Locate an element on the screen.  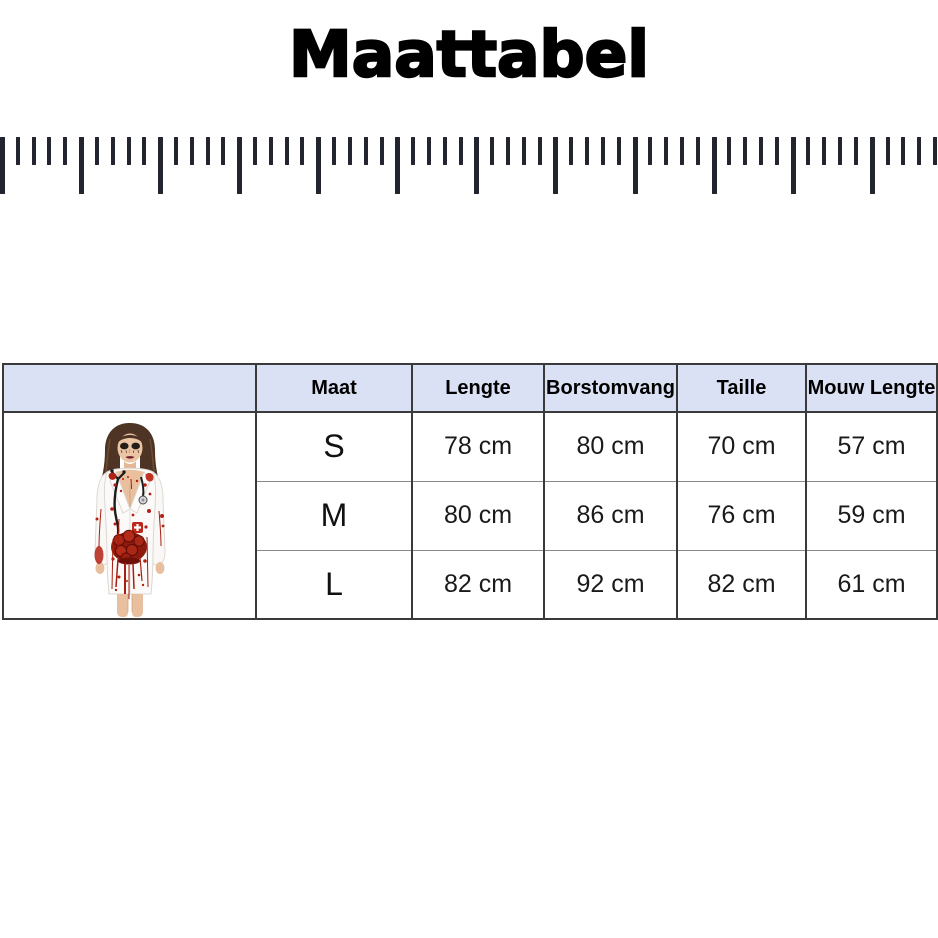
header-taille: Taille is located at coordinates (741, 388).